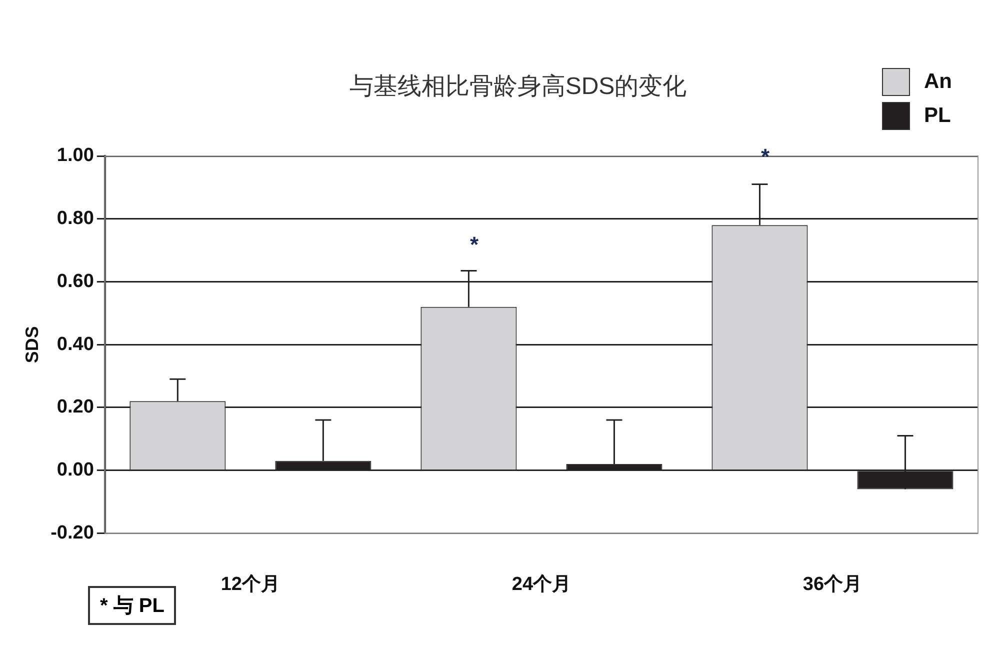 This screenshot has width=1000, height=650. Describe the element at coordinates (75, 470) in the screenshot. I see `y-tick-label: 0.00` at that location.